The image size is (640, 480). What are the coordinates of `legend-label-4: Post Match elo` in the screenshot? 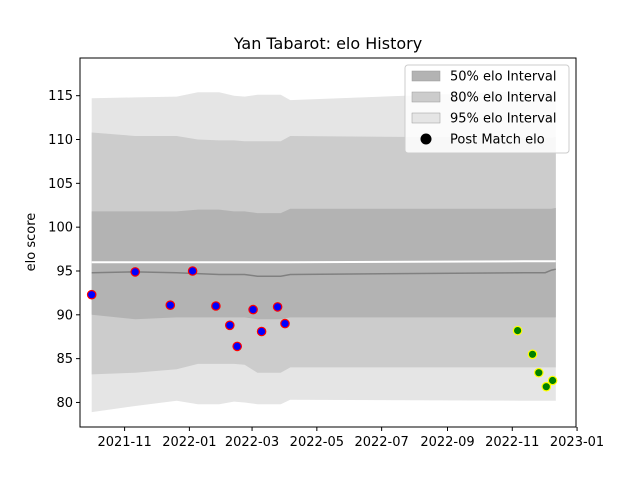 It's located at (497, 140).